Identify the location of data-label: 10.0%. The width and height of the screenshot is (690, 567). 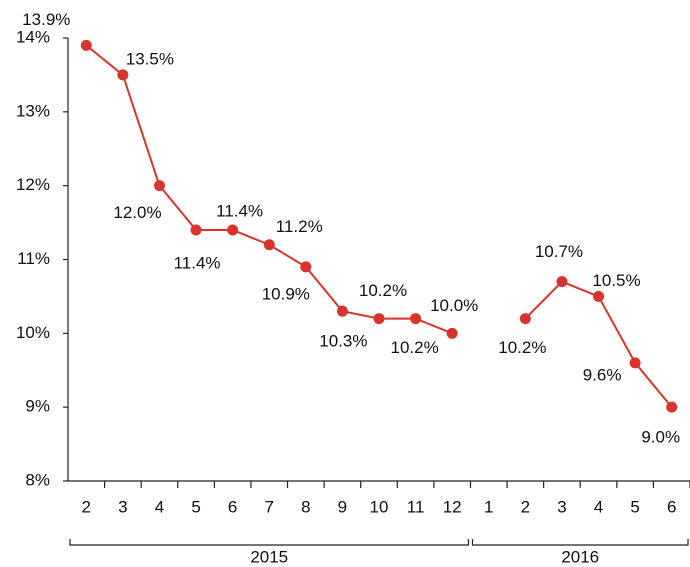
(454, 305).